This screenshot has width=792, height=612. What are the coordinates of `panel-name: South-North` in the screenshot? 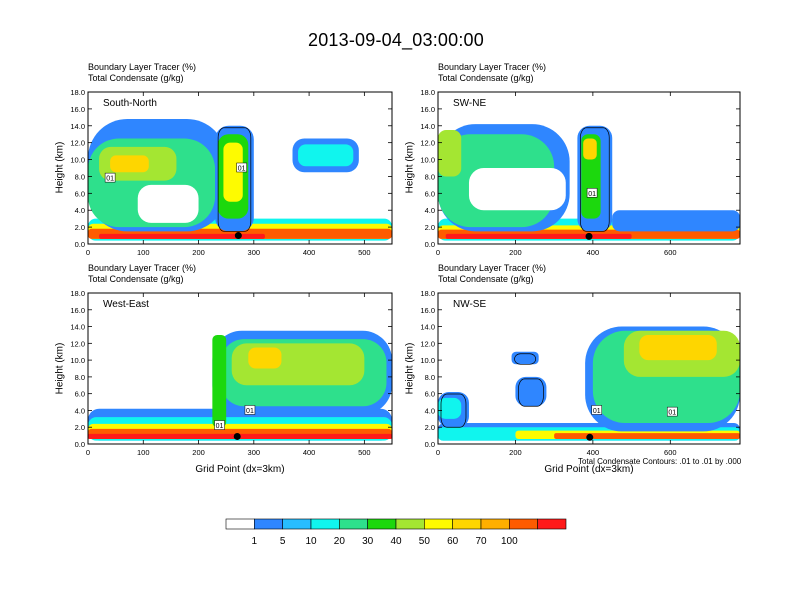 It's located at (130, 103).